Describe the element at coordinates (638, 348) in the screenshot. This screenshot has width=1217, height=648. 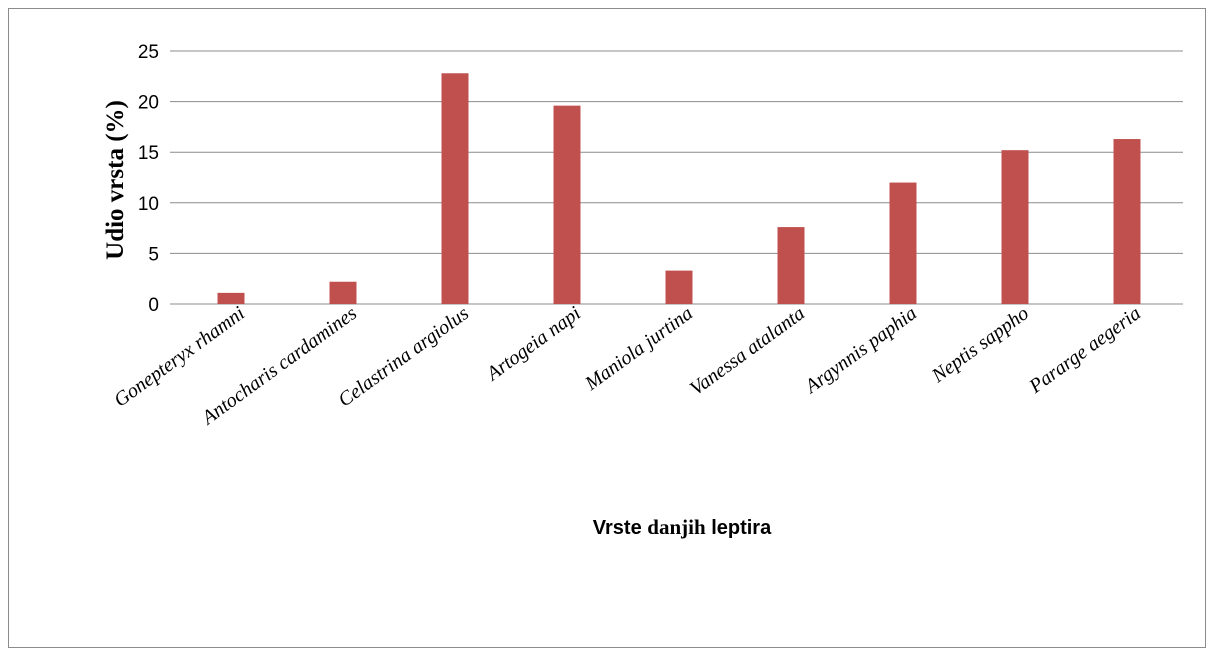
I see `x-tick-label: Maniola jurtina` at that location.